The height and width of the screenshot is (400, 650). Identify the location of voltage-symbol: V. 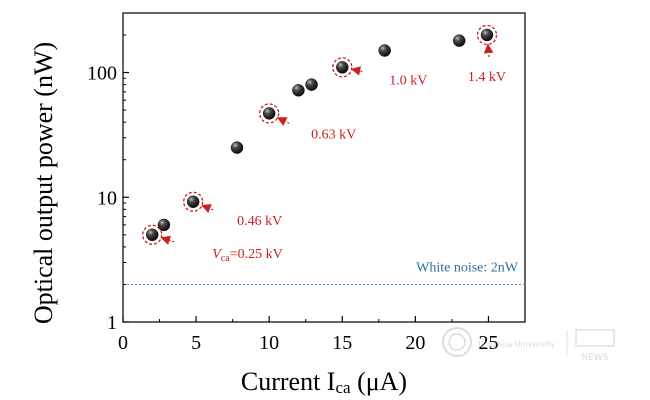
(217, 254).